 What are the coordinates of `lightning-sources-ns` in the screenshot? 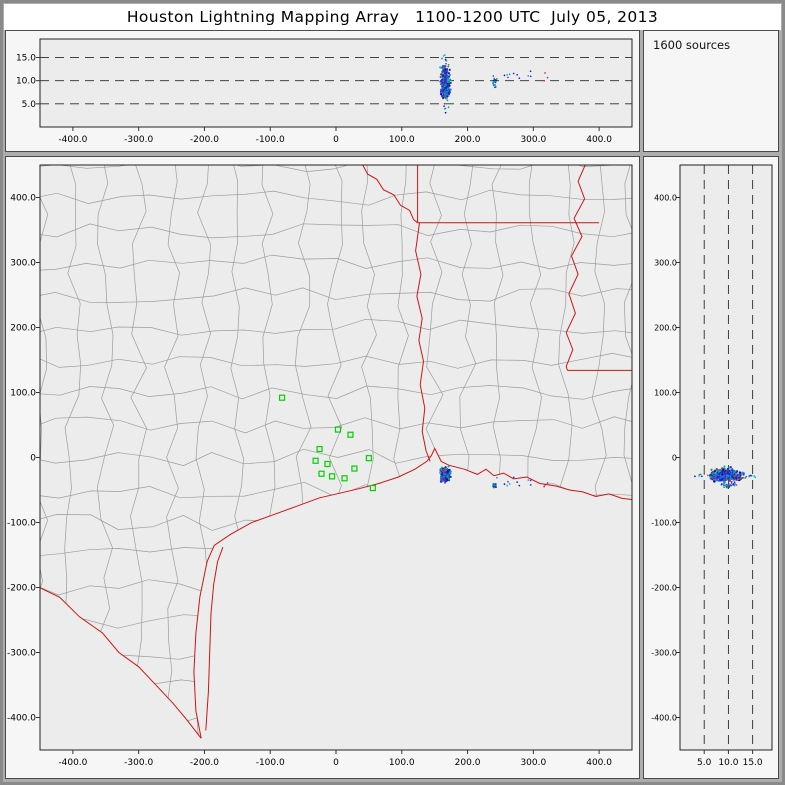 It's located at (725, 477).